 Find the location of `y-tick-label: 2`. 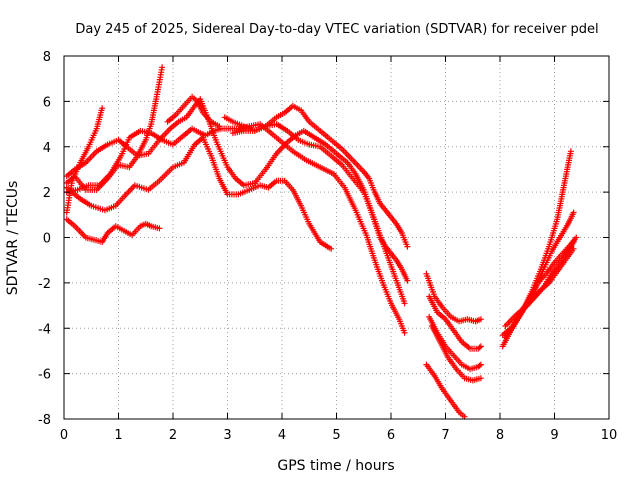

y-tick-label: 2 is located at coordinates (47, 193).